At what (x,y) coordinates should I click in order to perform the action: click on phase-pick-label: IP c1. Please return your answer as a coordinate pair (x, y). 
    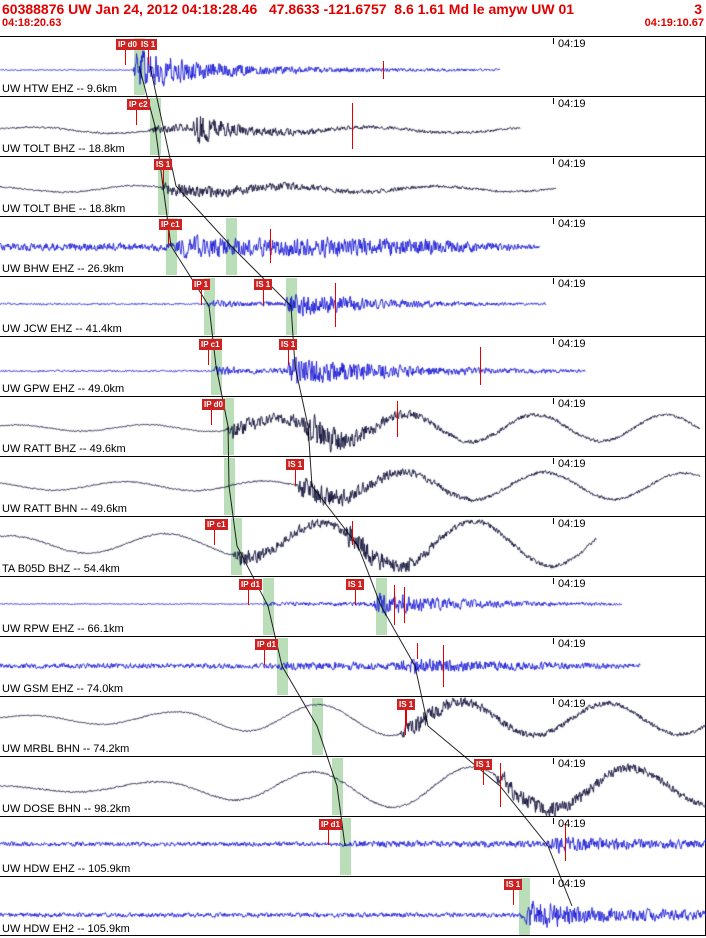
    Looking at the image, I should click on (210, 344).